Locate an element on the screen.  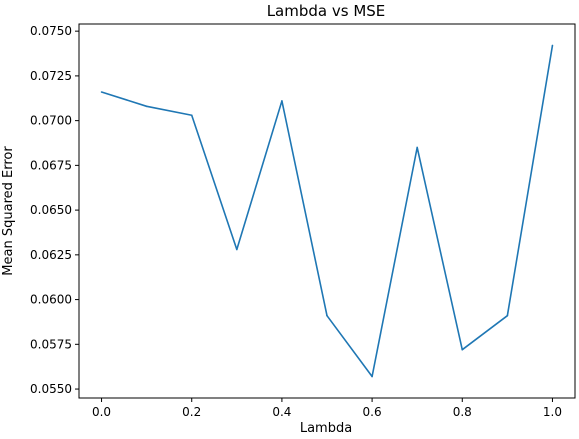
y-axis-label: Mean Squared Error is located at coordinates (8, 211).